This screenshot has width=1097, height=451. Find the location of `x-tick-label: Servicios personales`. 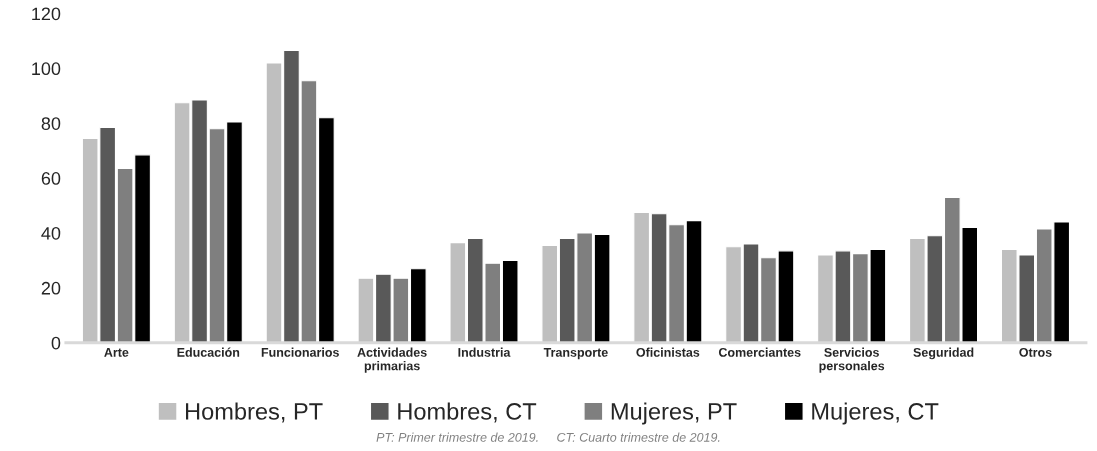

x-tick-label: Servicios personales is located at coordinates (852, 360).